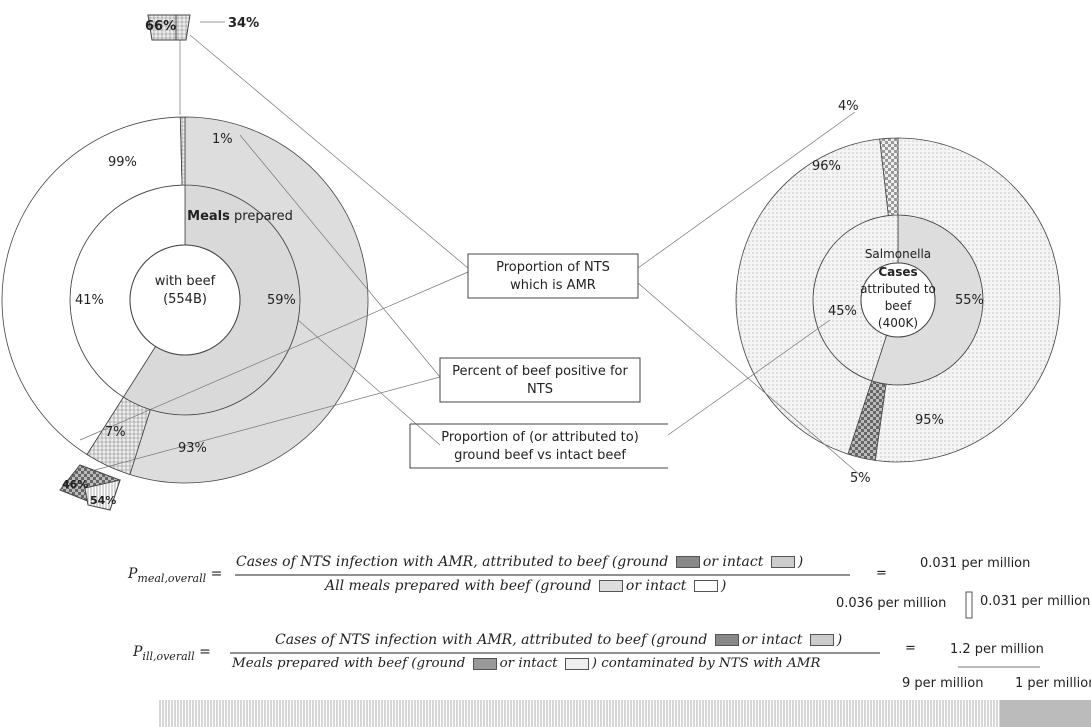 This screenshot has width=1091, height=727. What do you see at coordinates (115, 432) in the screenshot?
I see `segment-label: 7%` at bounding box center [115, 432].